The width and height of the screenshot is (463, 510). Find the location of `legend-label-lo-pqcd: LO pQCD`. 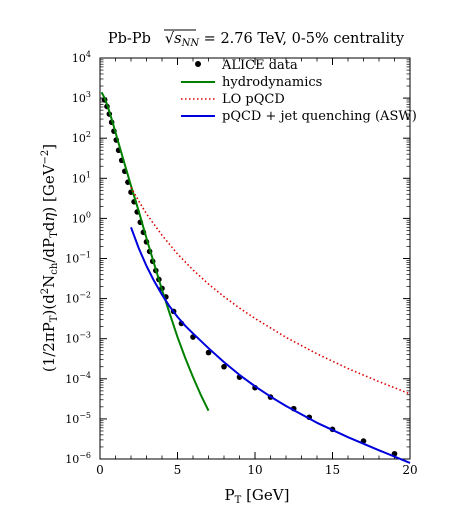

legend-label-lo-pqcd: LO pQCD is located at coordinates (253, 99).